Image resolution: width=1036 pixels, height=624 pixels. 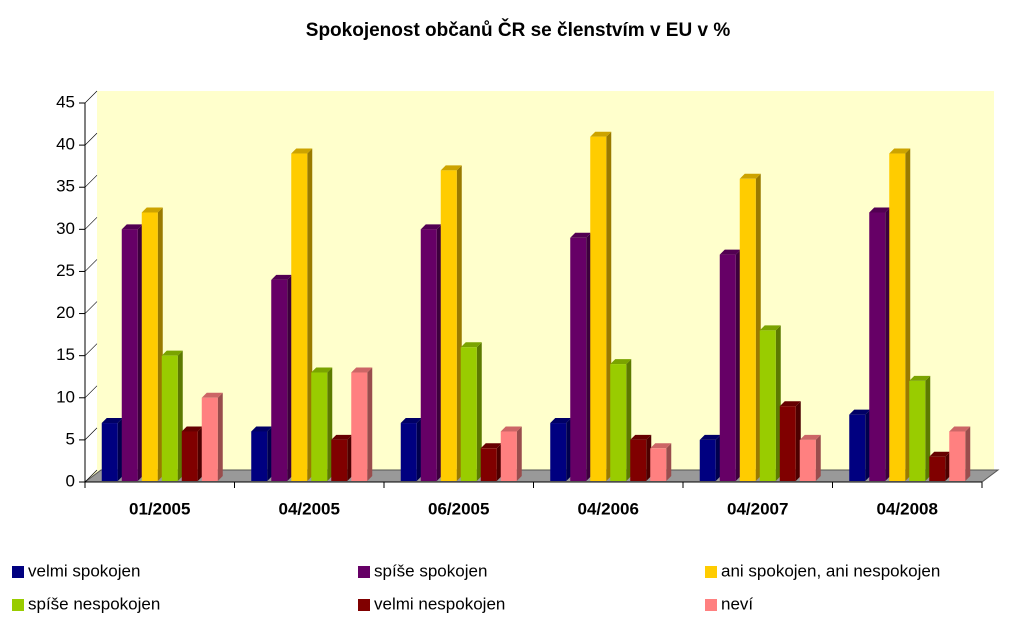 I want to click on y-tick-label: 5, so click(x=70, y=438).